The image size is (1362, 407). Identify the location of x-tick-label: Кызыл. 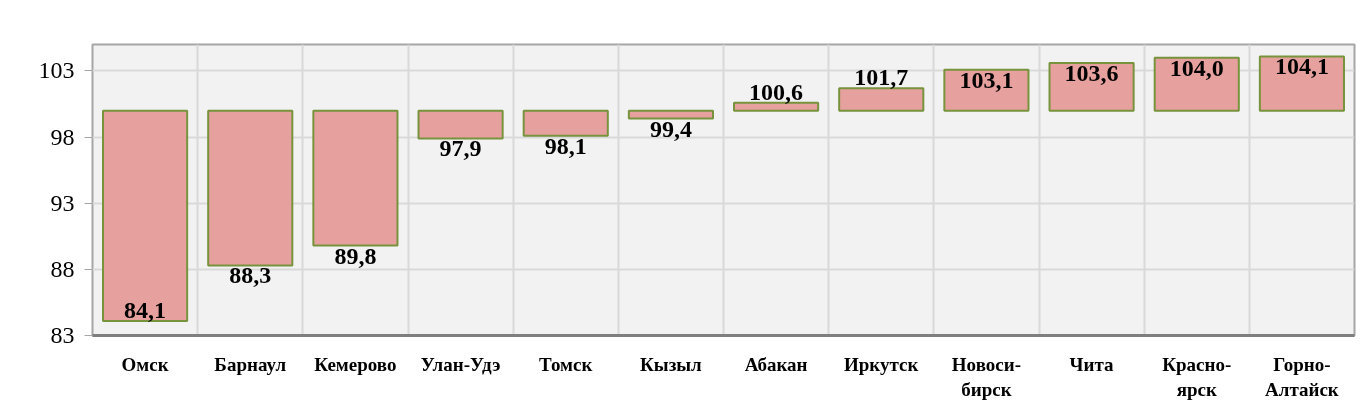
(671, 364).